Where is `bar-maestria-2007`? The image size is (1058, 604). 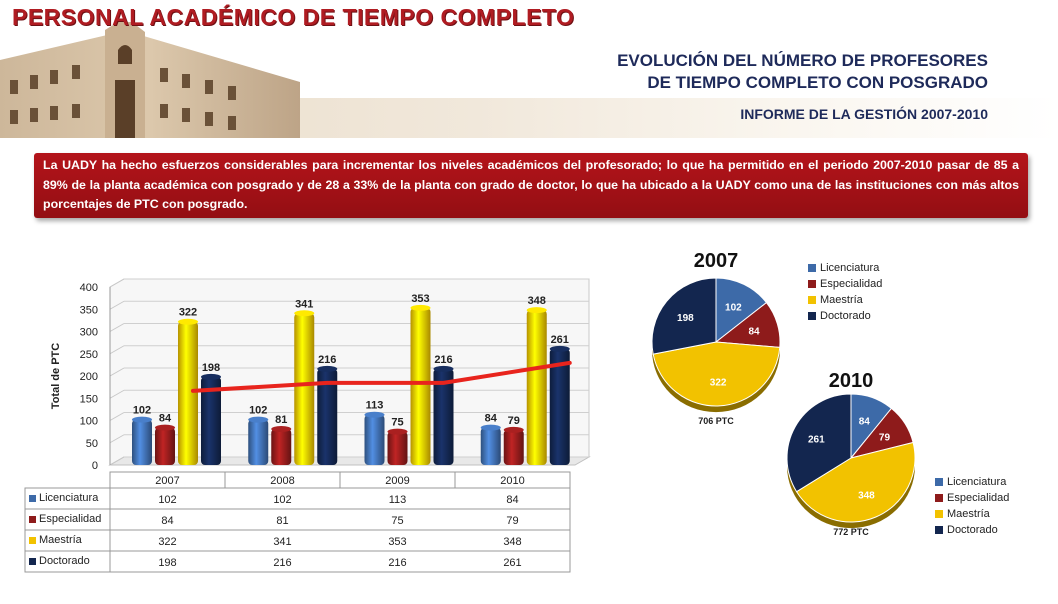
bar-maestria-2007 is located at coordinates (188, 393).